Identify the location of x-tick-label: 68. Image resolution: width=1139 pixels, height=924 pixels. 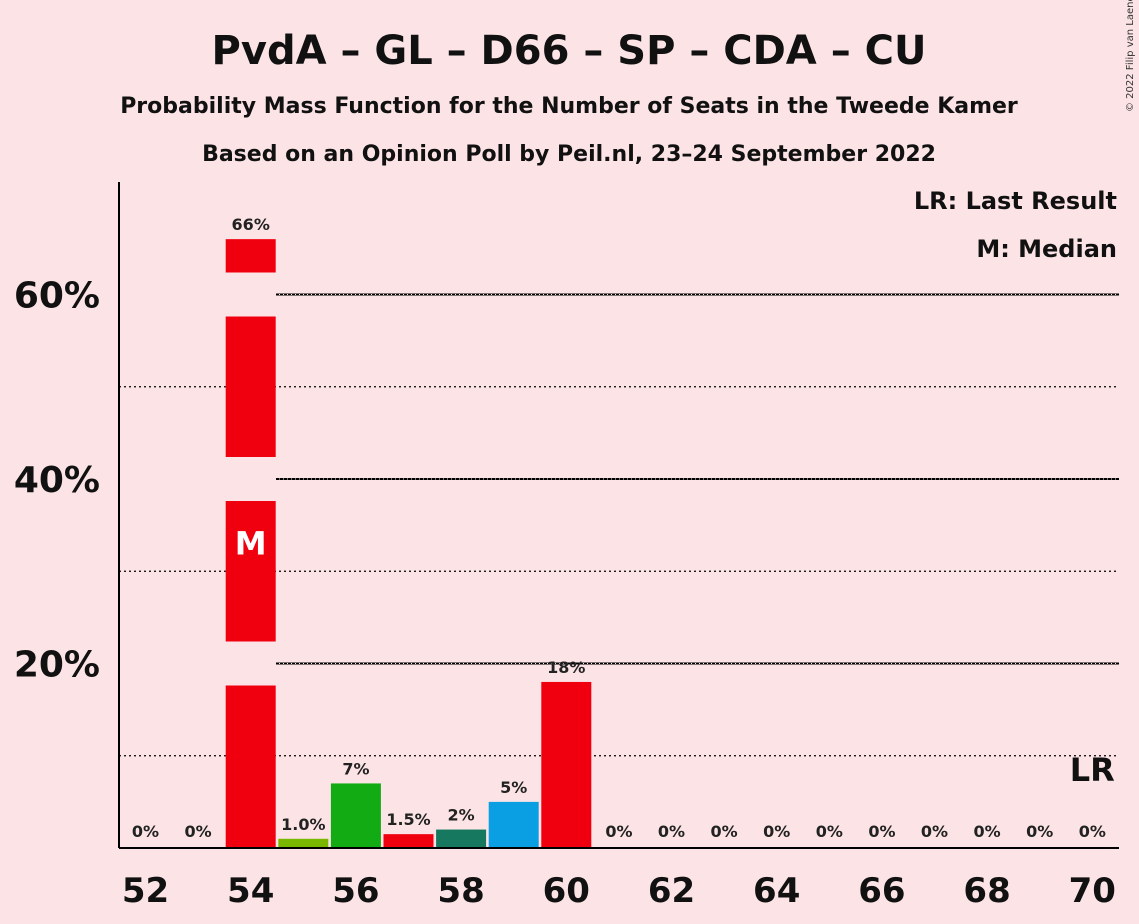
(986, 891).